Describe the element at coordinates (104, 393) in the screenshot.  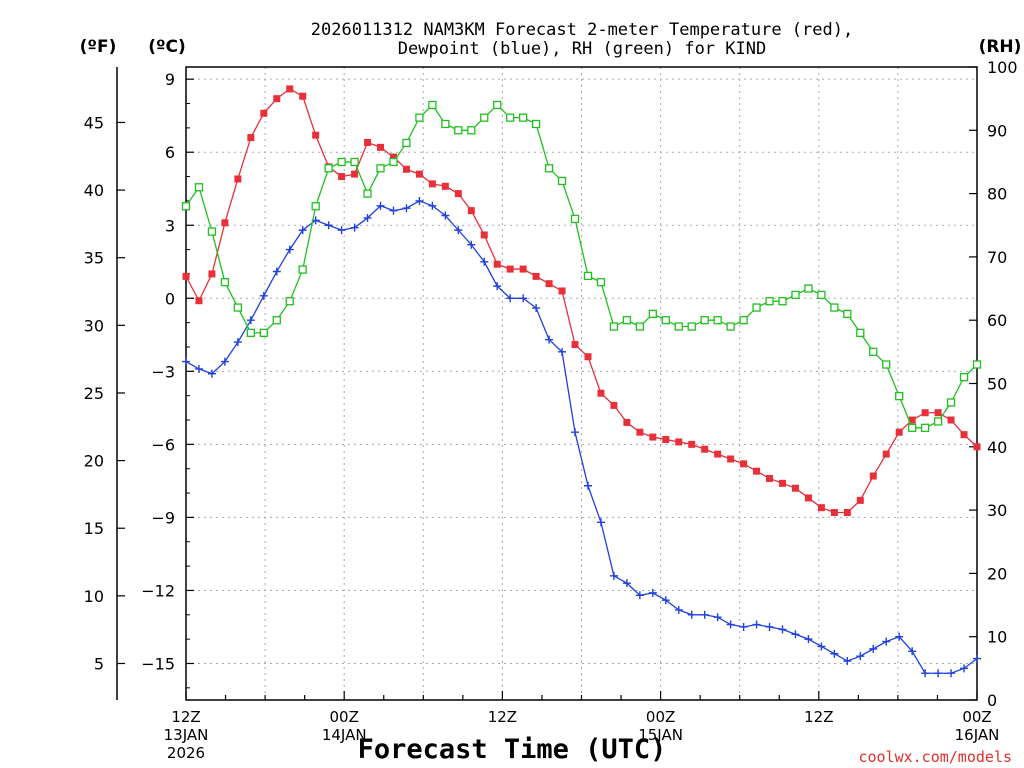
I see `fahrenheit-axis-ticks: 45 40 35 30 25 20 15 10 5` at that location.